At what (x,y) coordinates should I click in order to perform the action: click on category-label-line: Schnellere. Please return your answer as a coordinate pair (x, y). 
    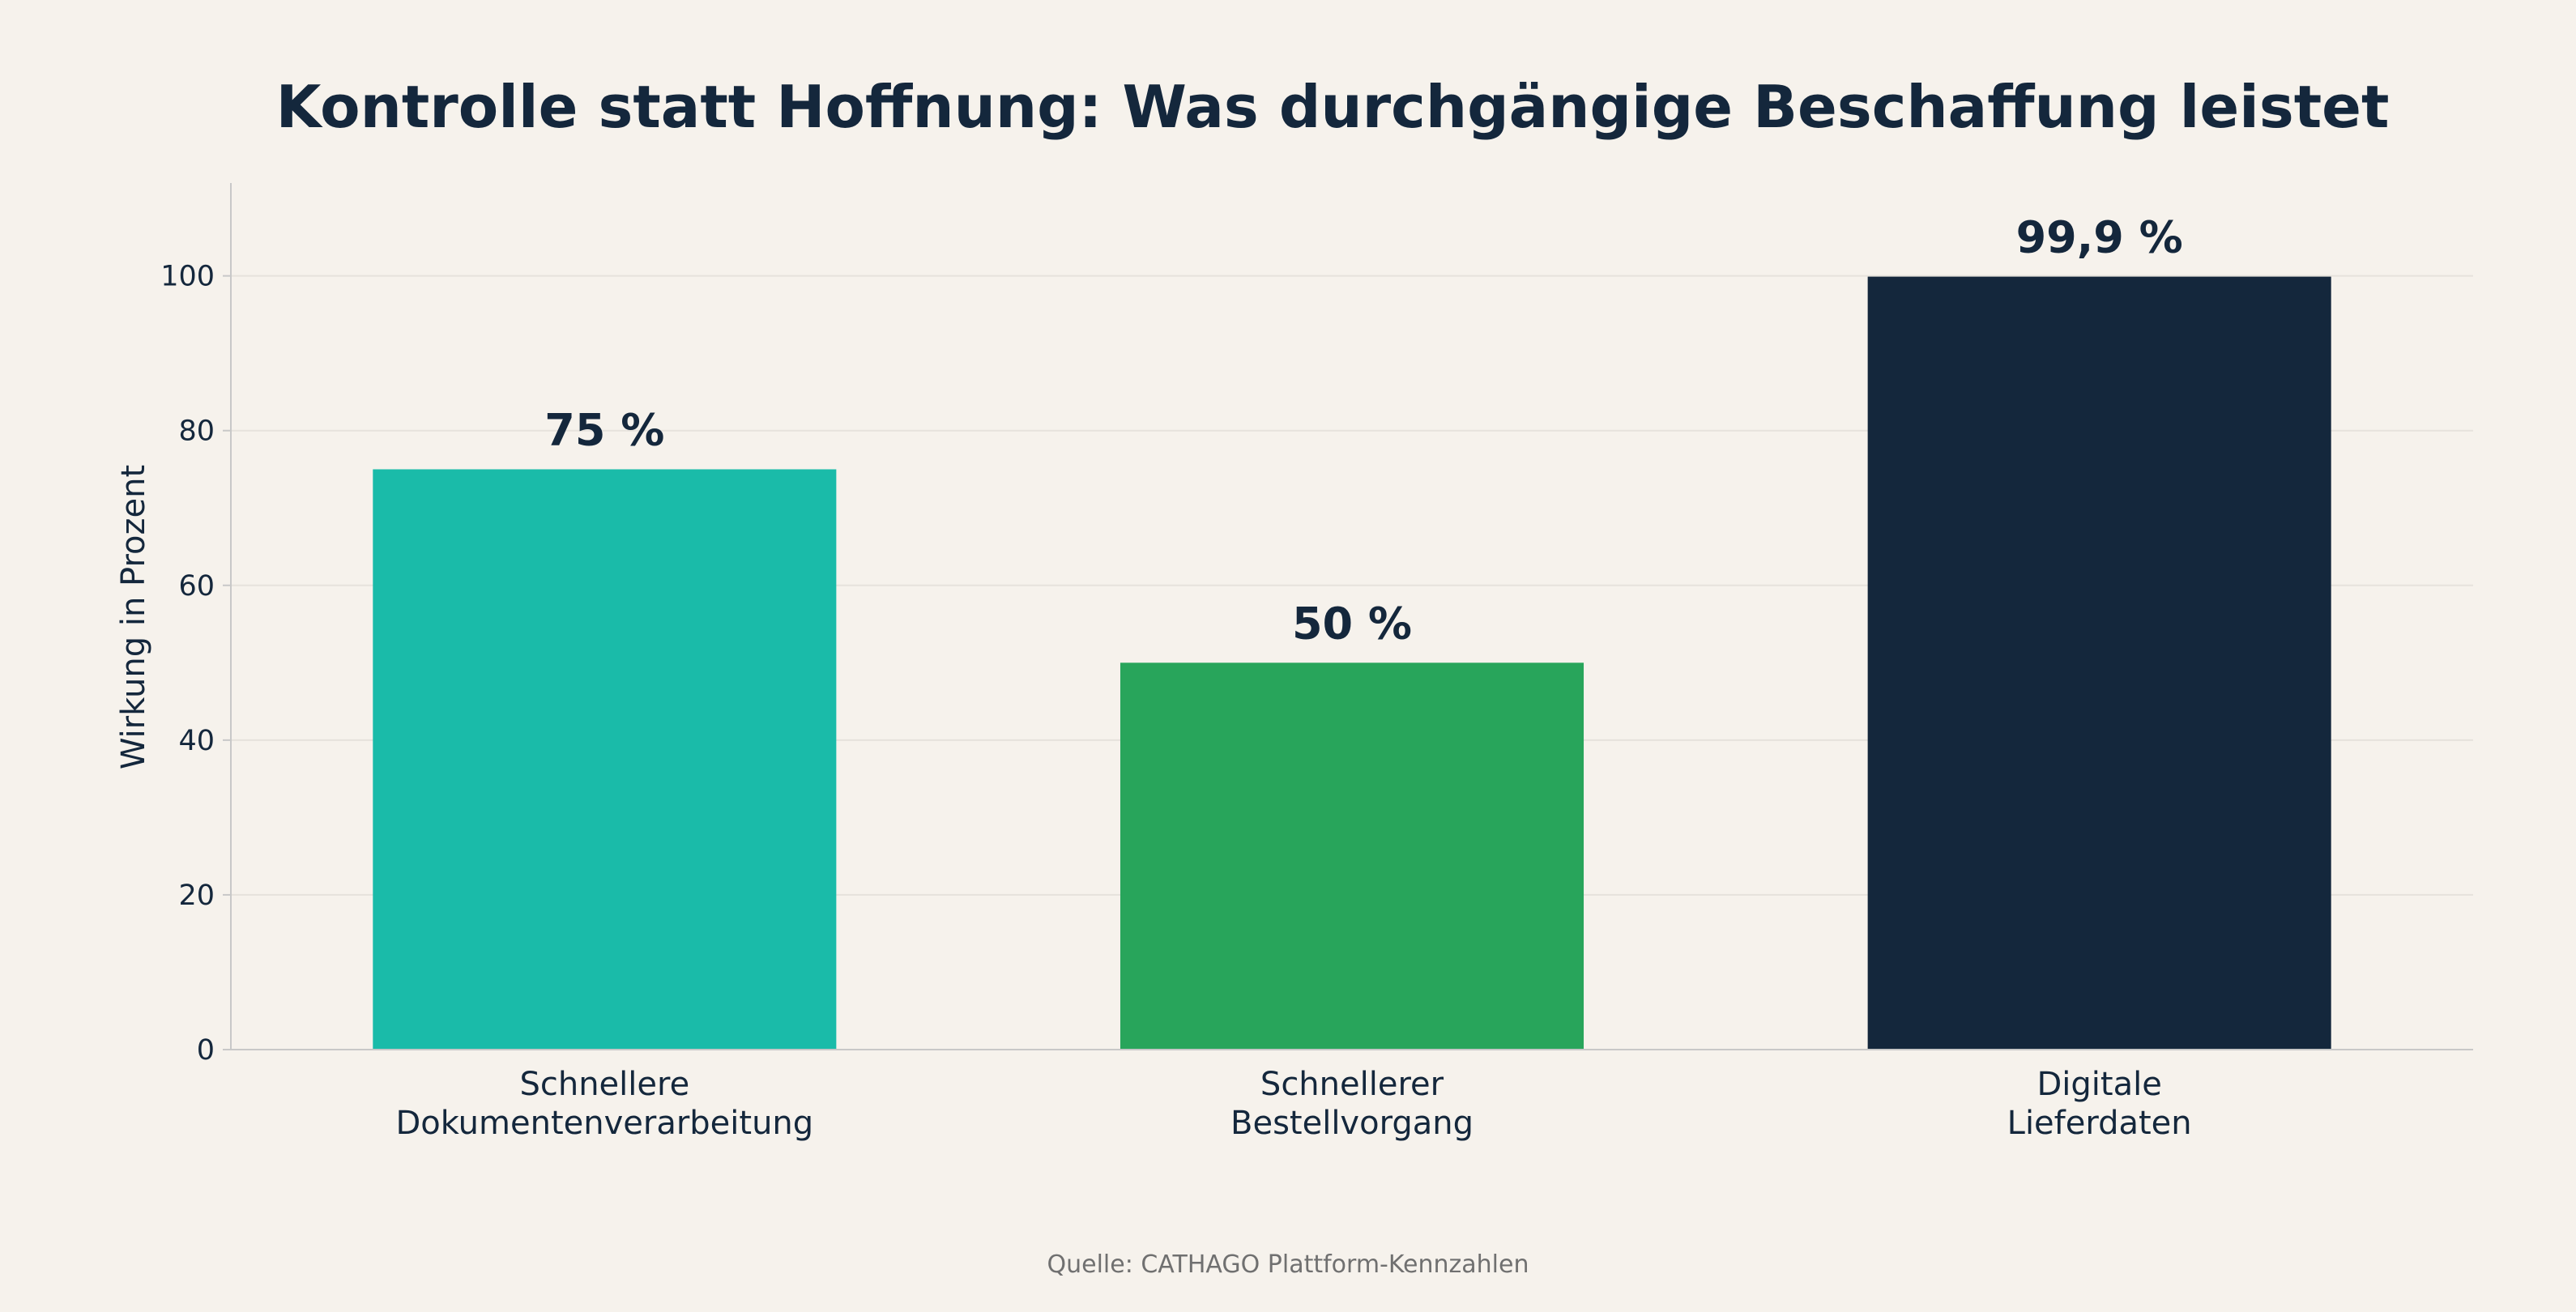
    Looking at the image, I should click on (604, 1085).